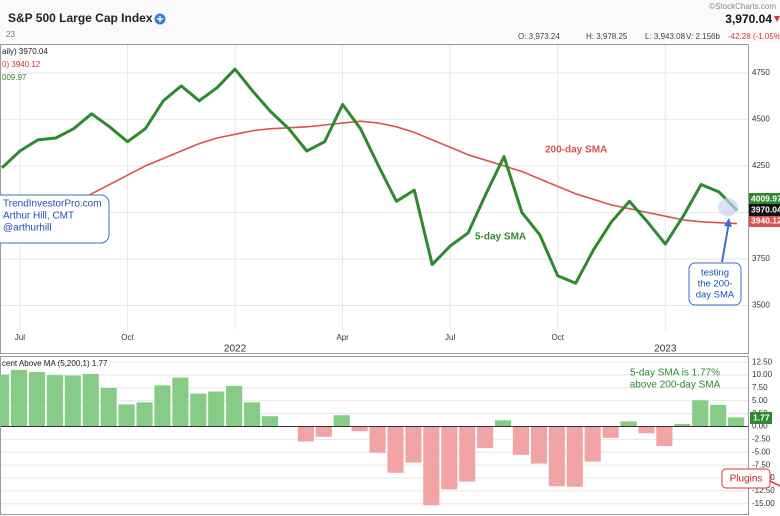  What do you see at coordinates (763, 490) in the screenshot?
I see `y-tick-label: -12.50` at bounding box center [763, 490].